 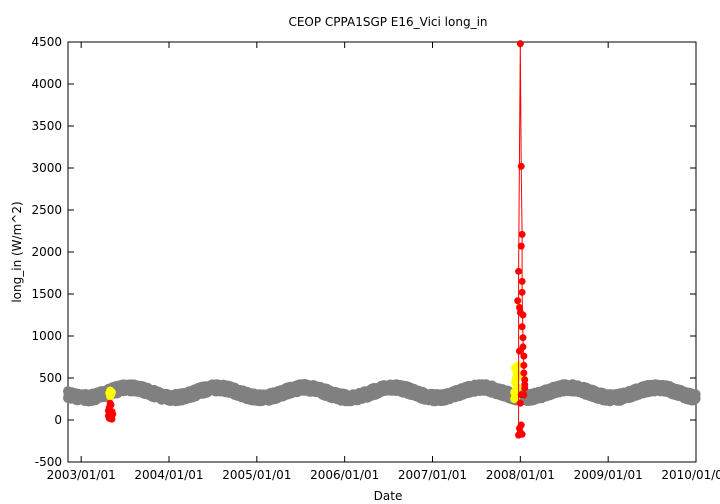 What do you see at coordinates (48, 462) in the screenshot?
I see `y-tick-label: -500` at bounding box center [48, 462].